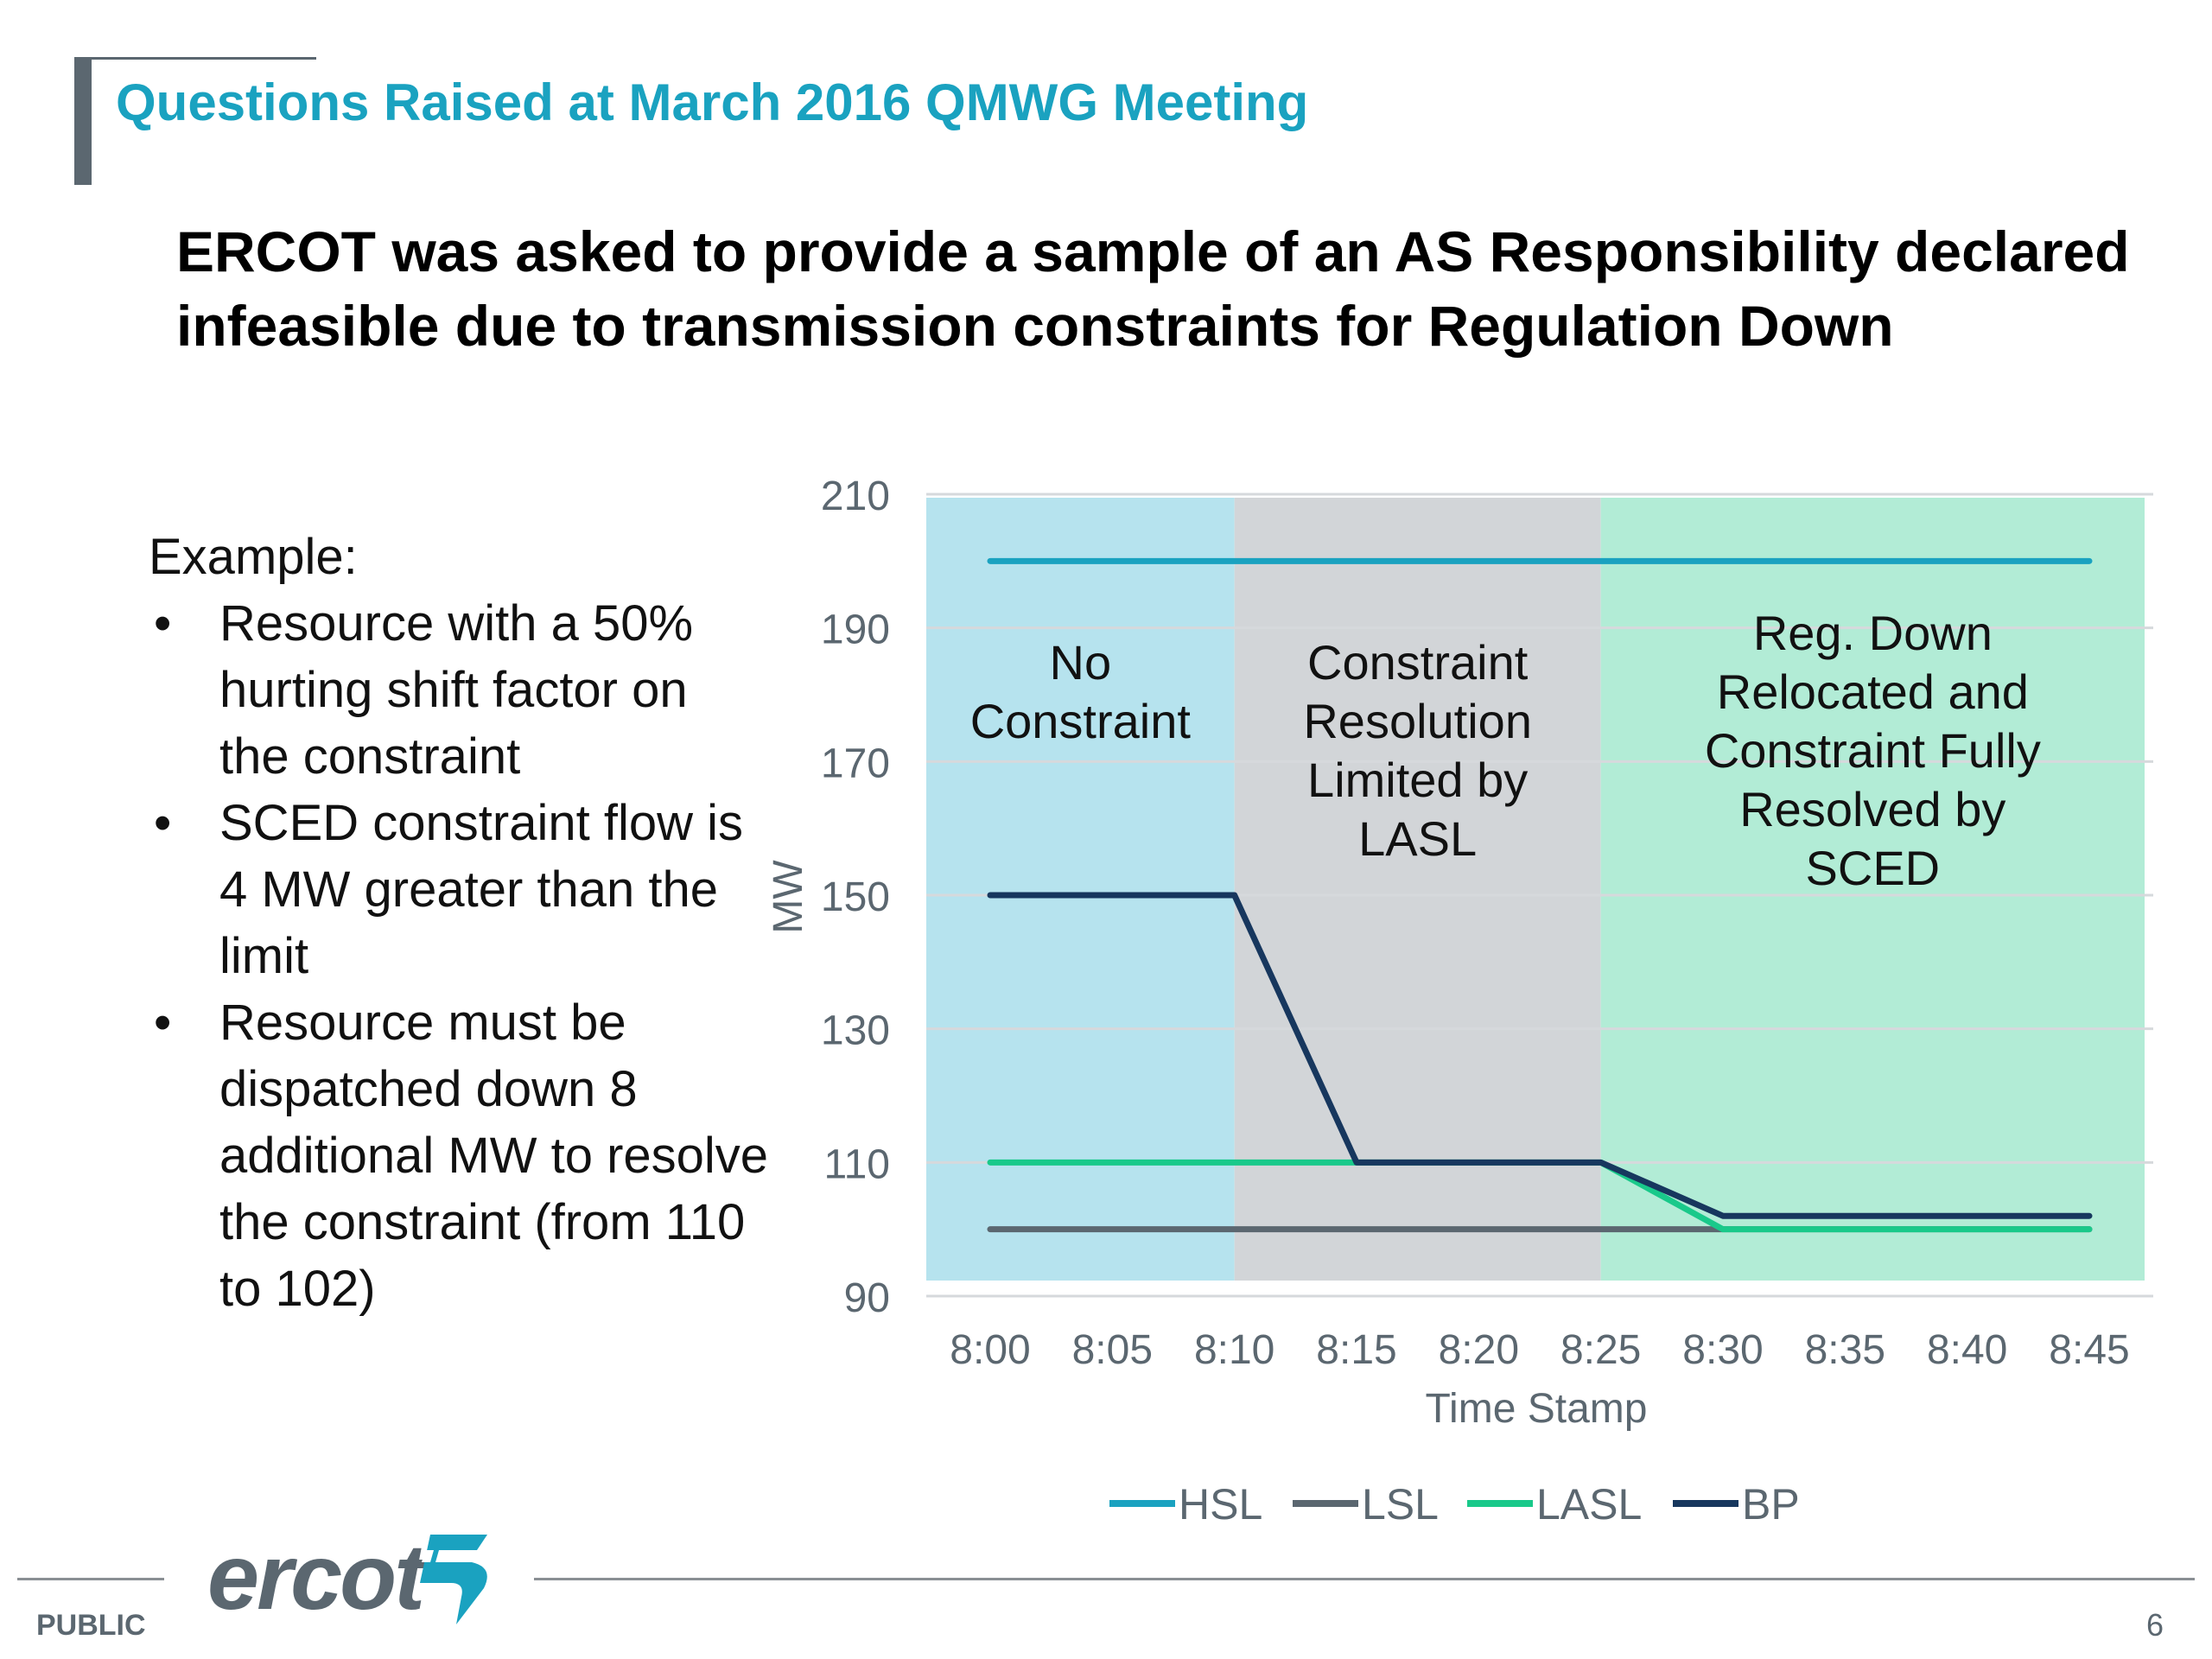 The image size is (2212, 1659). What do you see at coordinates (1540, 1196) in the screenshot?
I see `series-line-lasl` at bounding box center [1540, 1196].